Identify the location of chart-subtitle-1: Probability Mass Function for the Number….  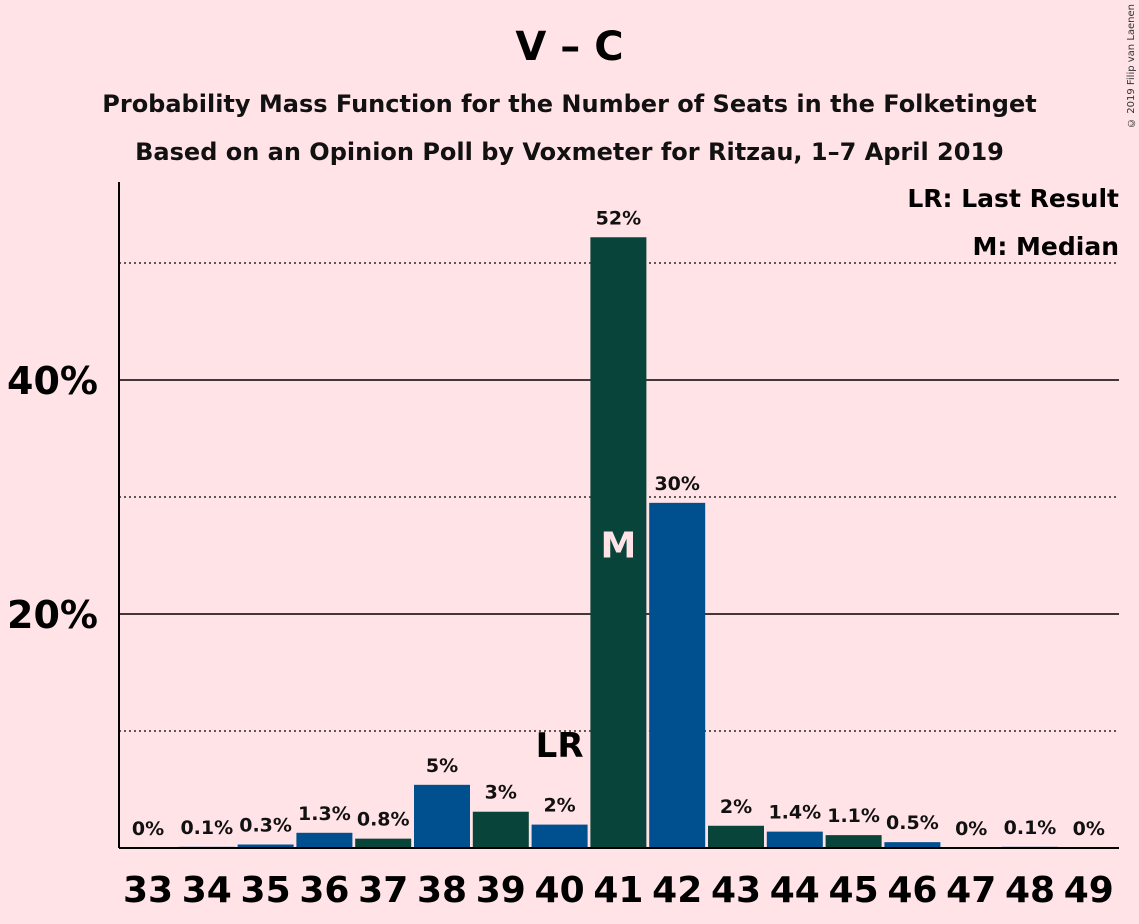
(569, 104).